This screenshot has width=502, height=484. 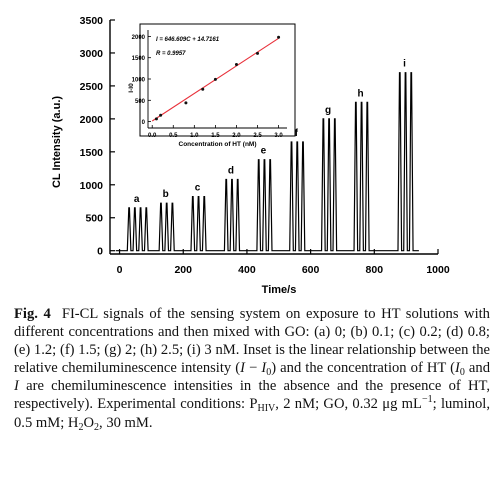 I want to click on group-label-e: e, so click(x=264, y=151).